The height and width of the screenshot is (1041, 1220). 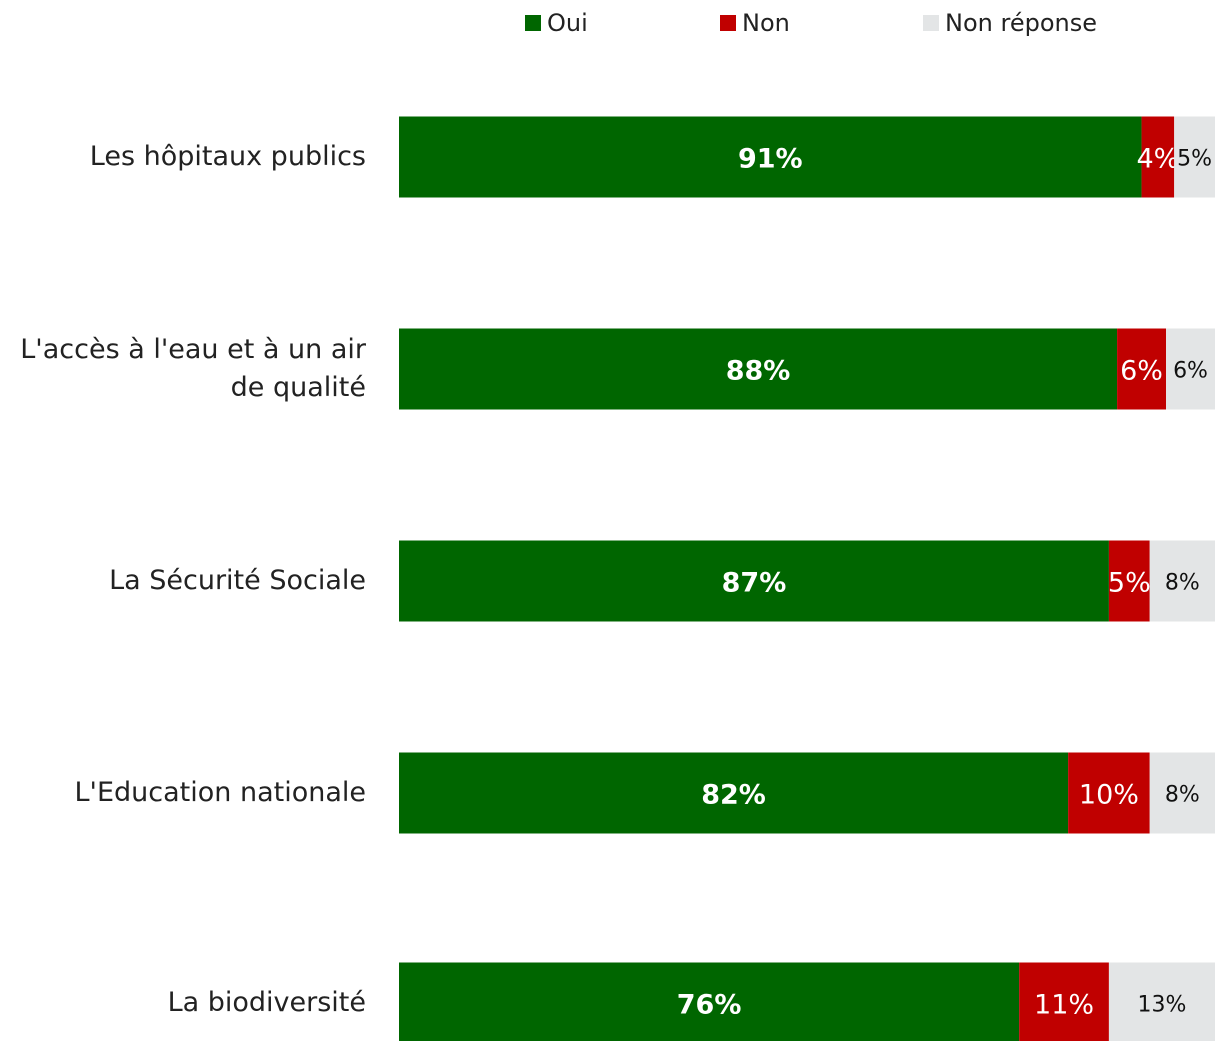 What do you see at coordinates (1064, 1005) in the screenshot?
I see `data-label: 11%` at bounding box center [1064, 1005].